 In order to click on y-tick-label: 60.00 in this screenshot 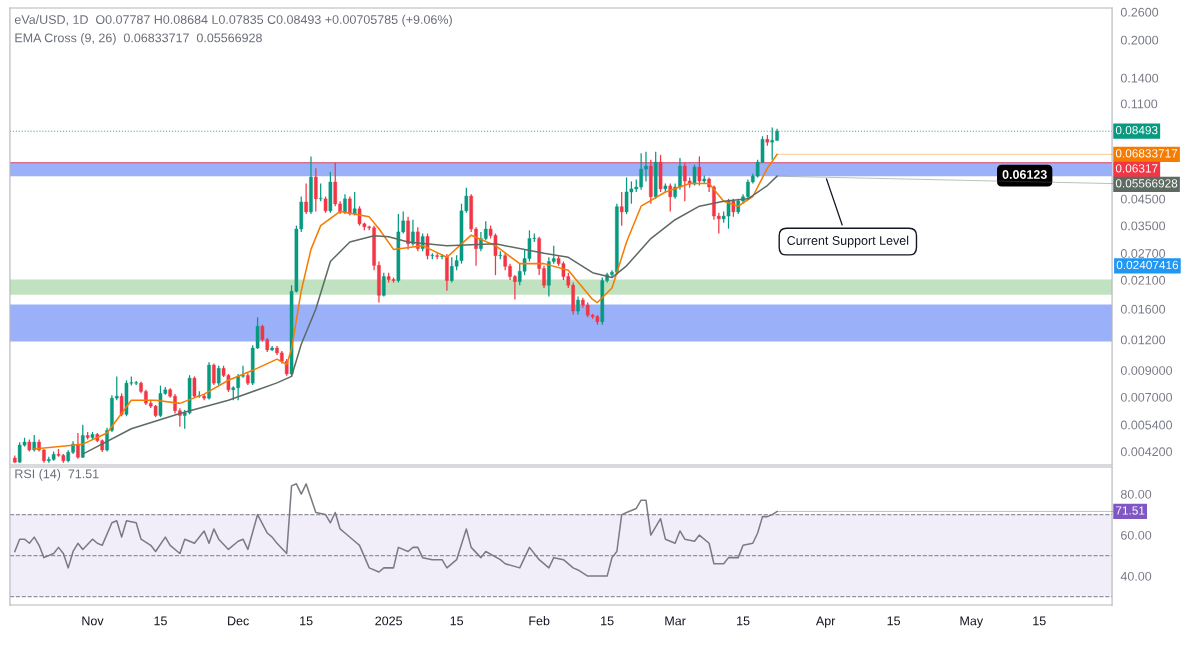, I will do `click(1136, 535)`.